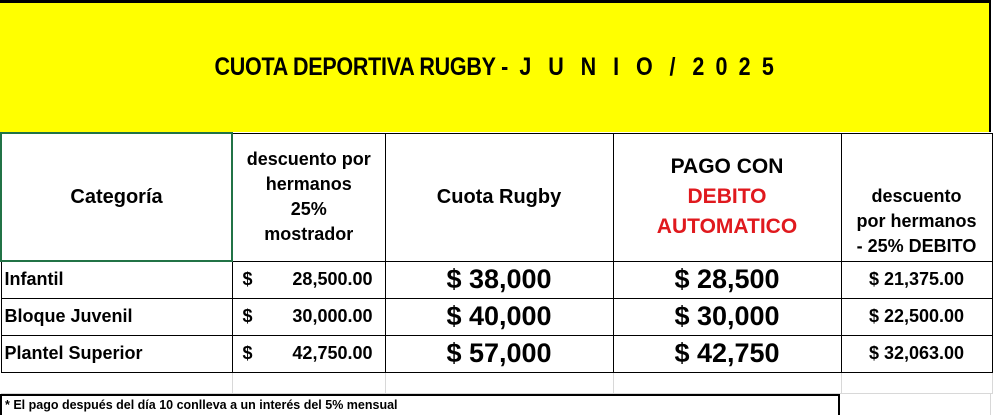 Image resolution: width=993 pixels, height=415 pixels. What do you see at coordinates (308, 353) in the screenshot?
I see `cell-descuento-mostrador: $42,750.00` at bounding box center [308, 353].